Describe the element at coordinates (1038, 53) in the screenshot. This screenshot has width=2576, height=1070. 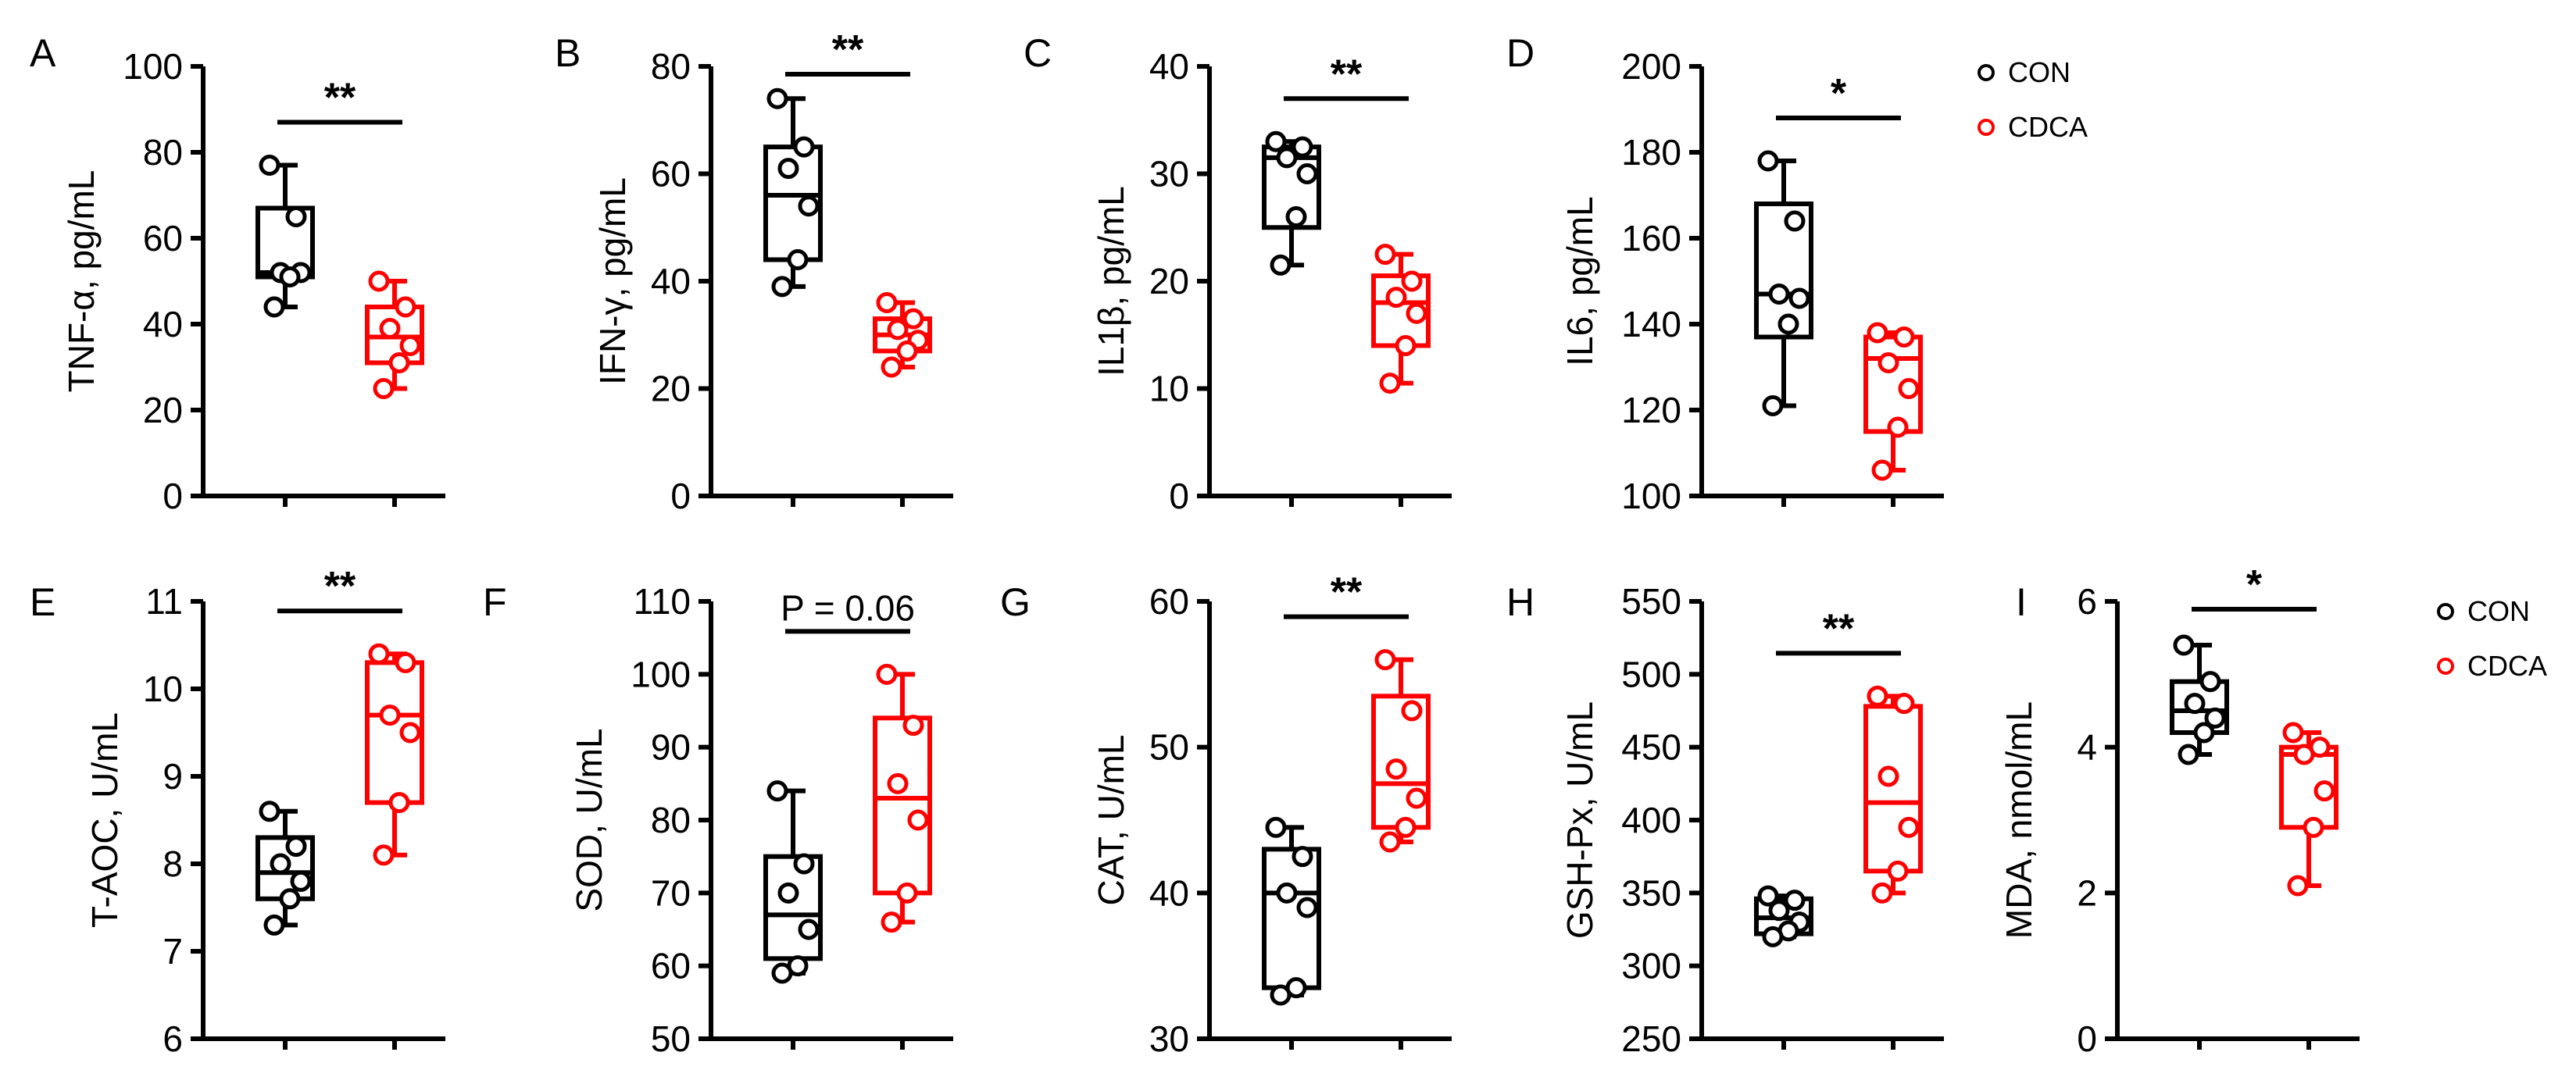
I see `panel-letter: C` at that location.